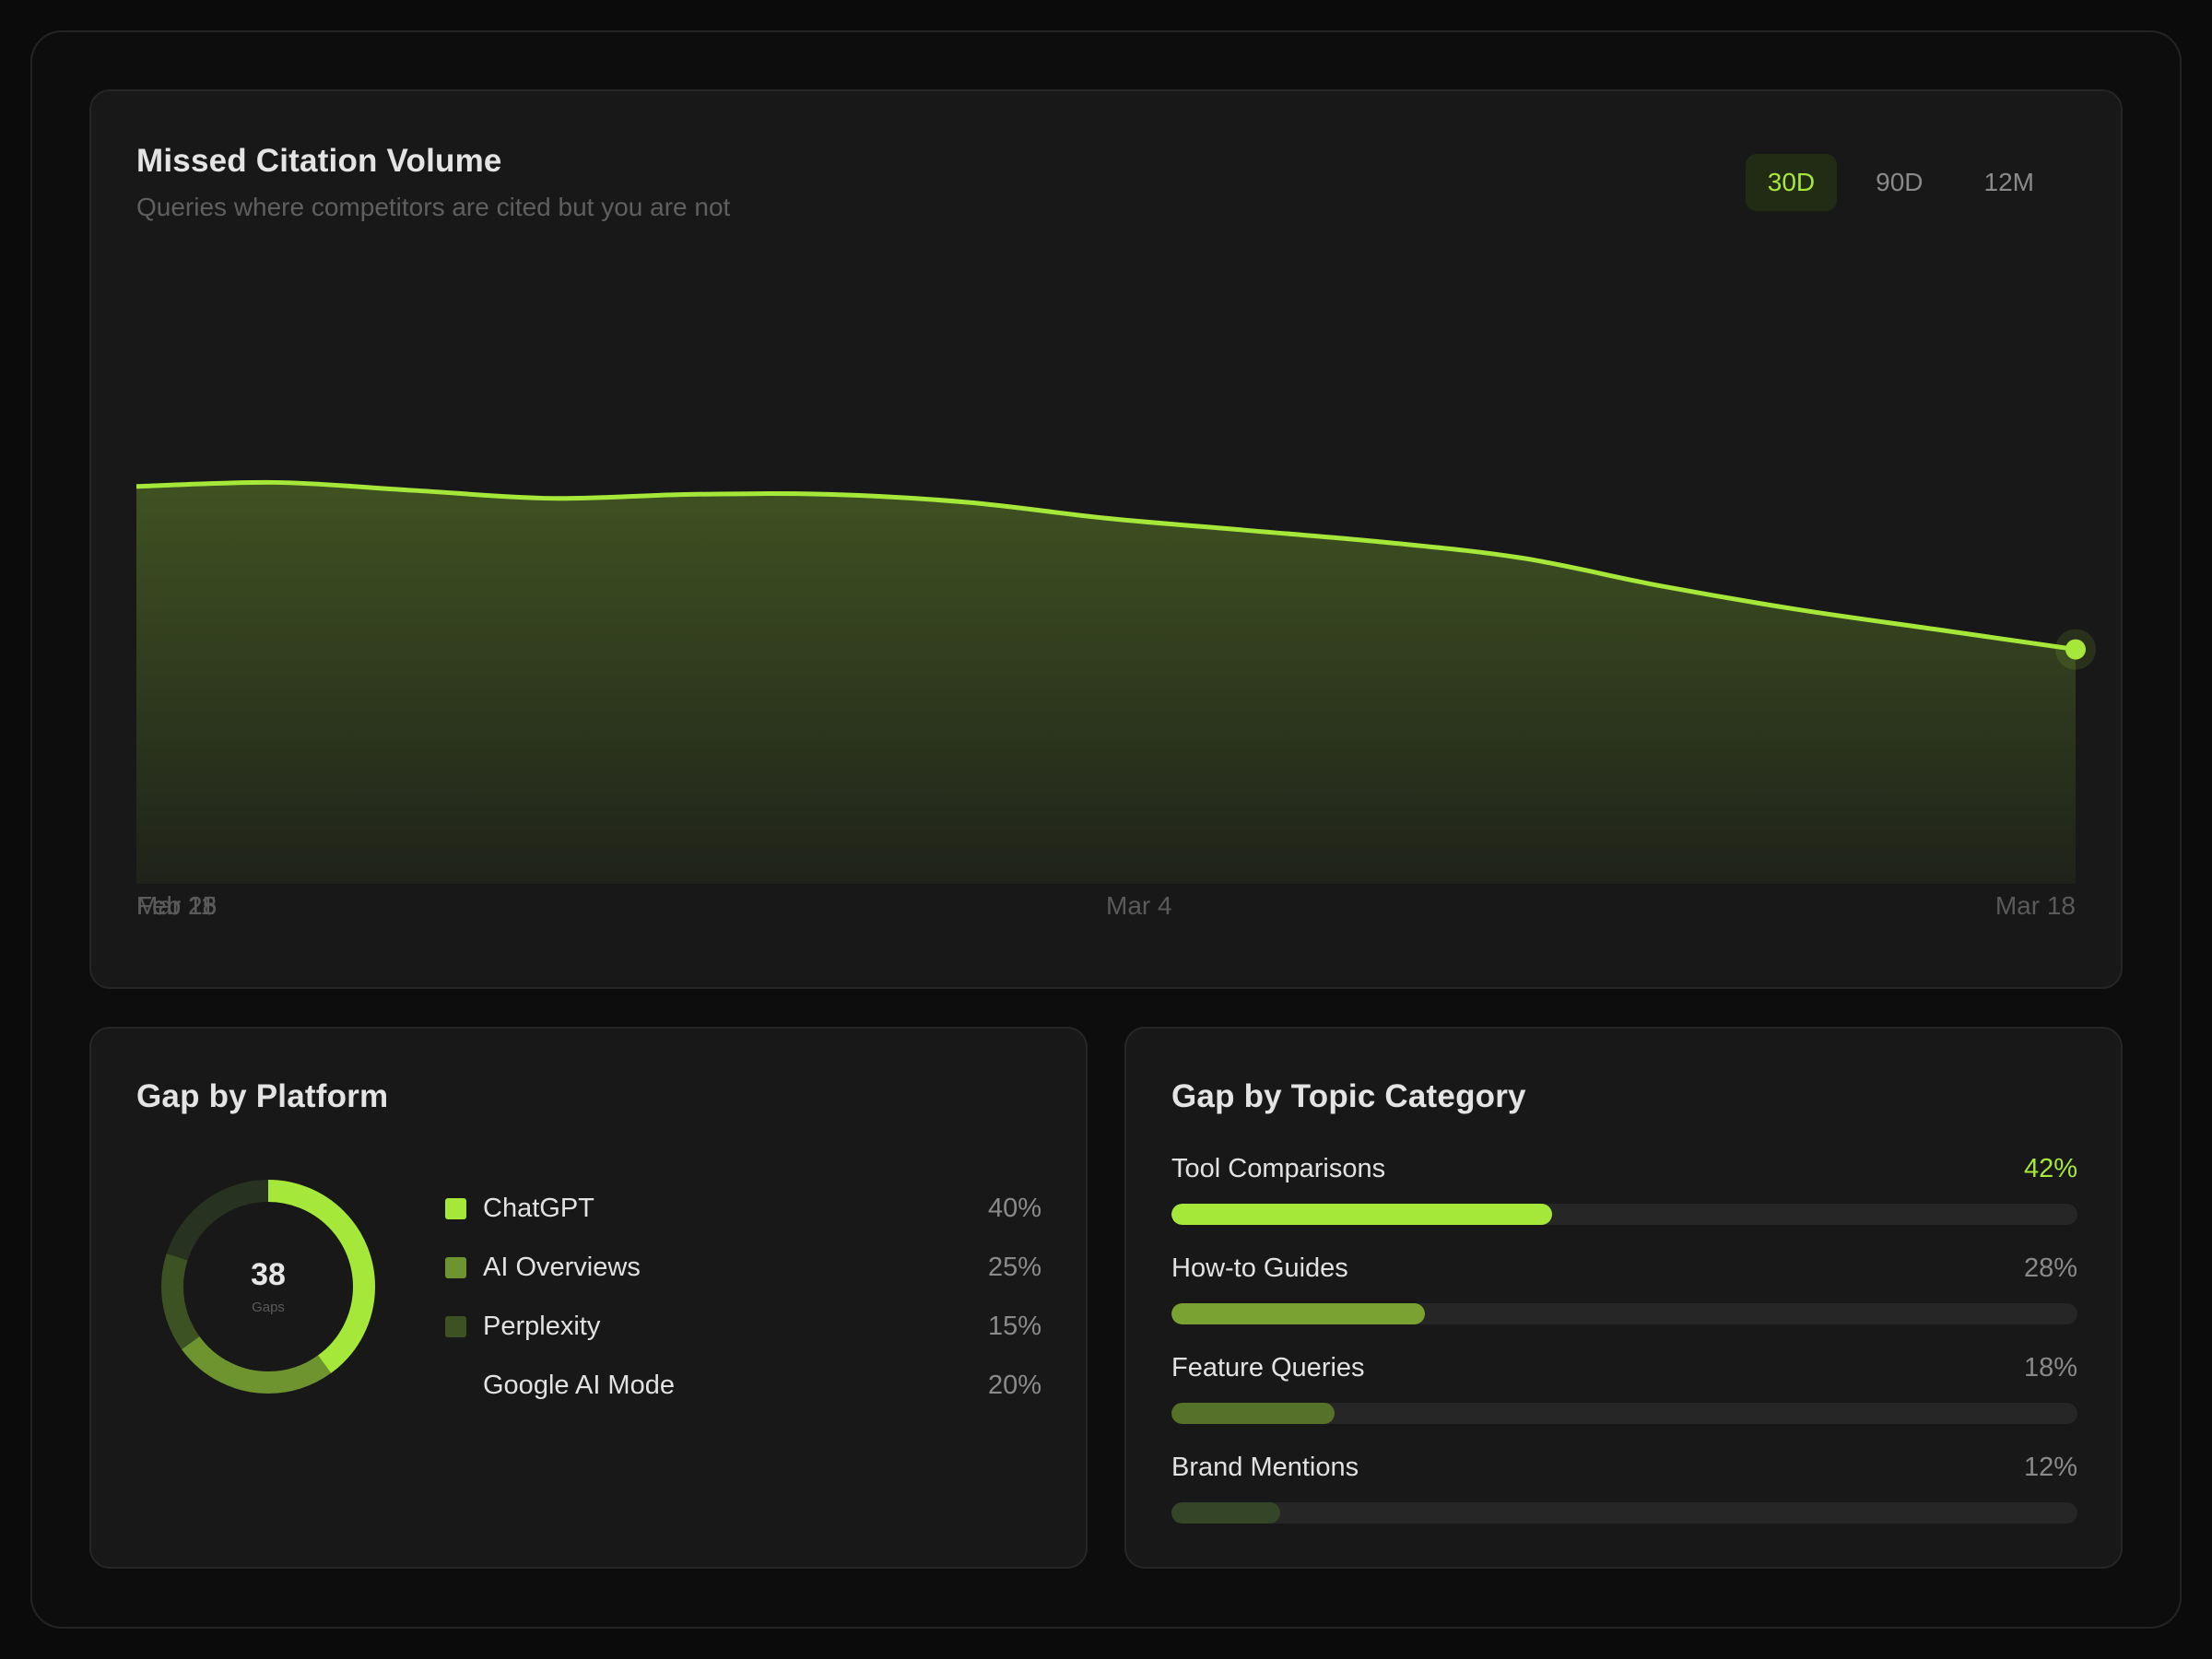  What do you see at coordinates (743, 1267) in the screenshot?
I see `legend-item: AI Overviews 25%` at bounding box center [743, 1267].